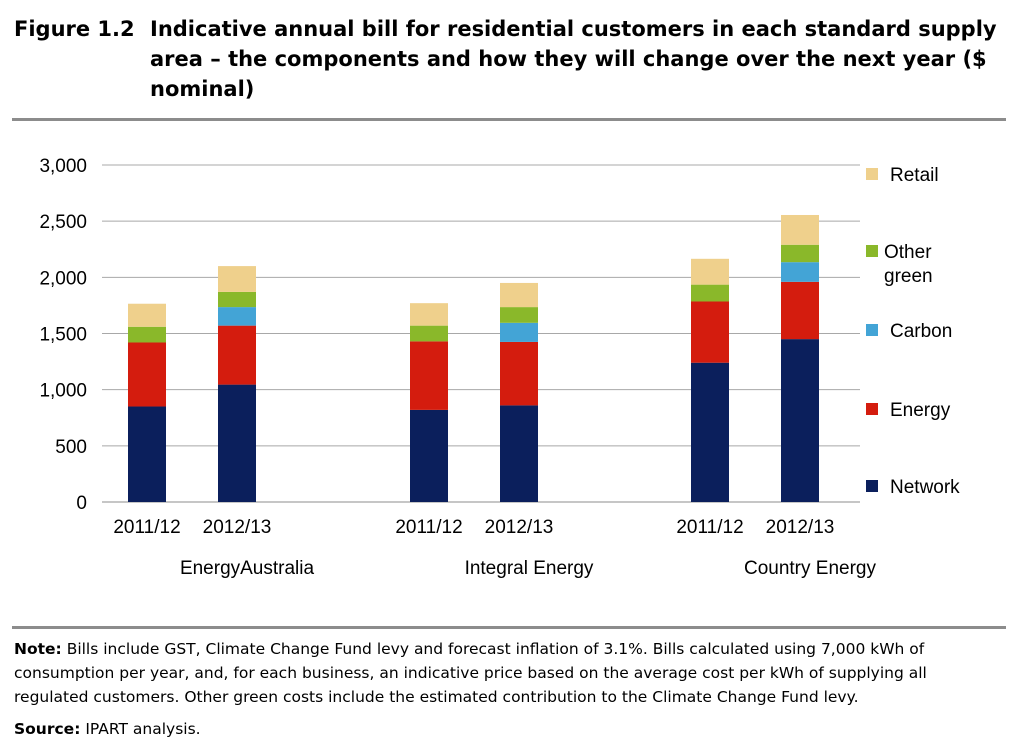  I want to click on legend-label: Retail, so click(914, 175).